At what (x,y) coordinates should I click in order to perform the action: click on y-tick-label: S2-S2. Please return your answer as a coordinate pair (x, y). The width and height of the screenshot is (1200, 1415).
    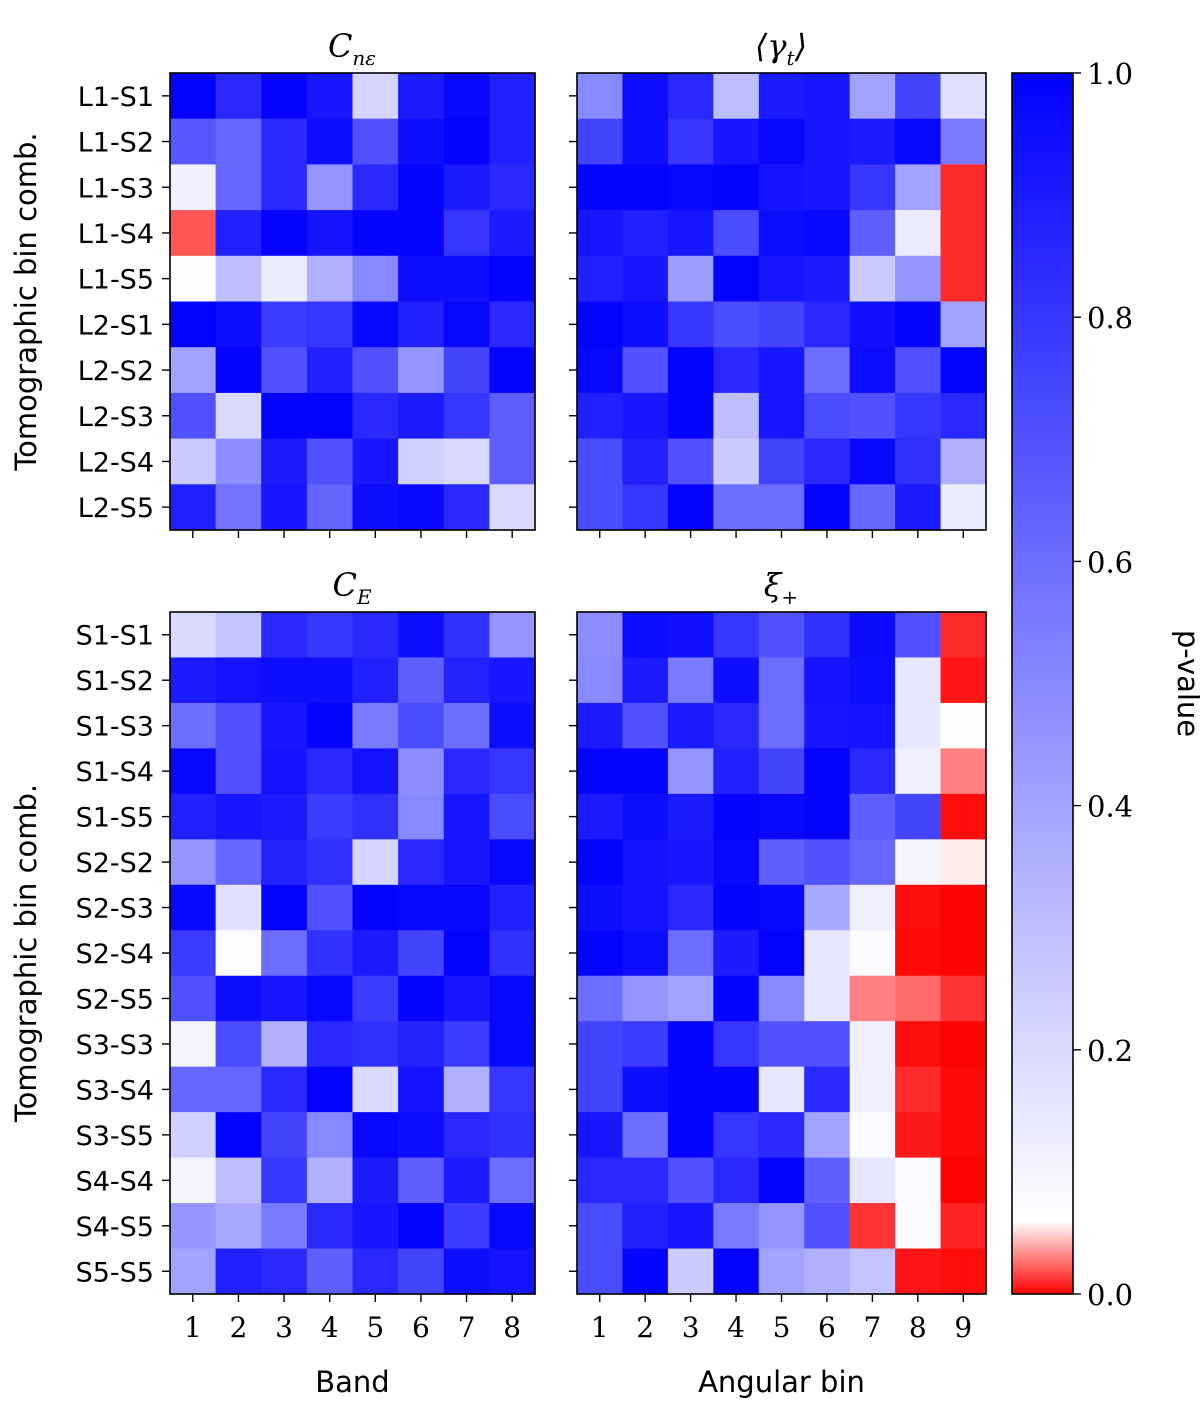
    Looking at the image, I should click on (115, 863).